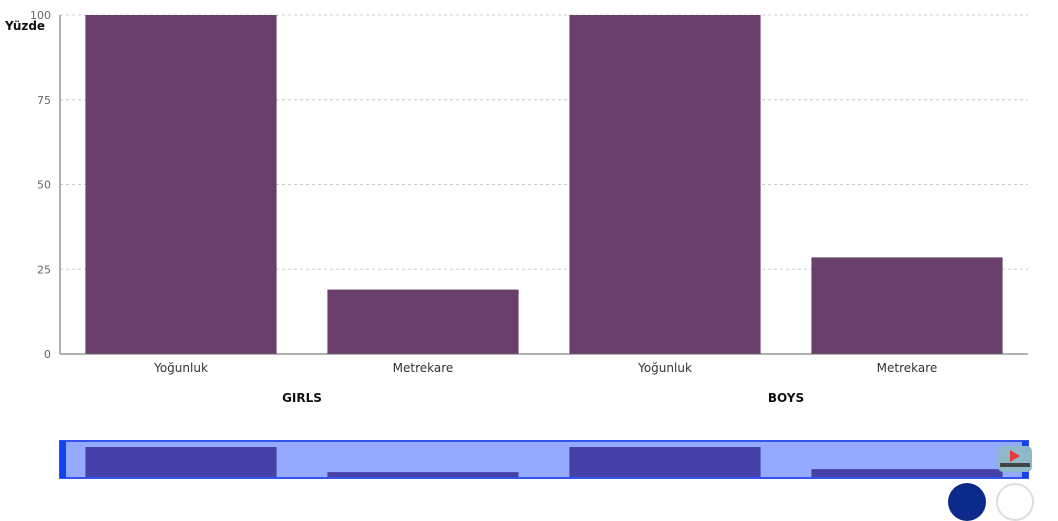  What do you see at coordinates (1015, 502) in the screenshot?
I see `help-icon` at bounding box center [1015, 502].